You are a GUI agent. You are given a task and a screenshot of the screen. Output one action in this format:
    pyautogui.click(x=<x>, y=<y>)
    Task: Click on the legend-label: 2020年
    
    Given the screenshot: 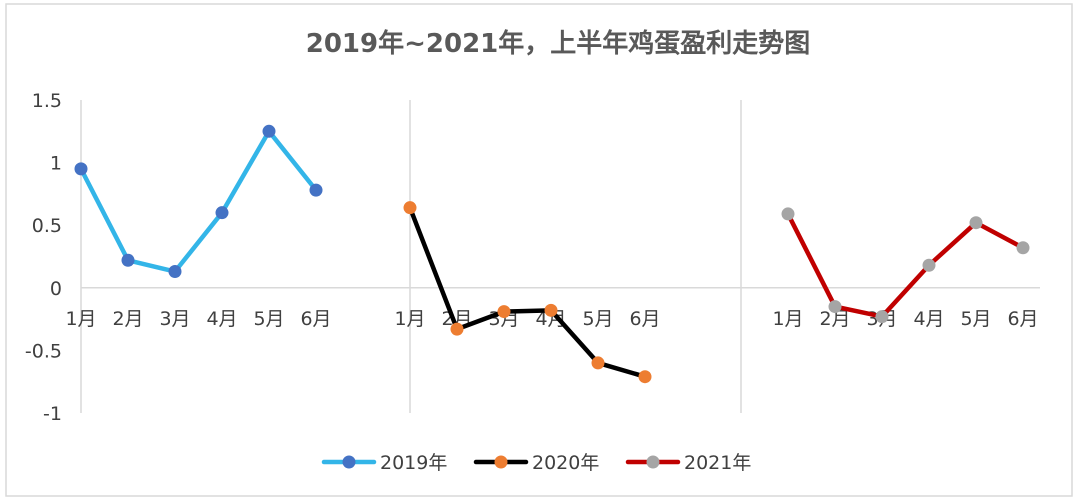 What is the action you would take?
    pyautogui.click(x=565, y=463)
    